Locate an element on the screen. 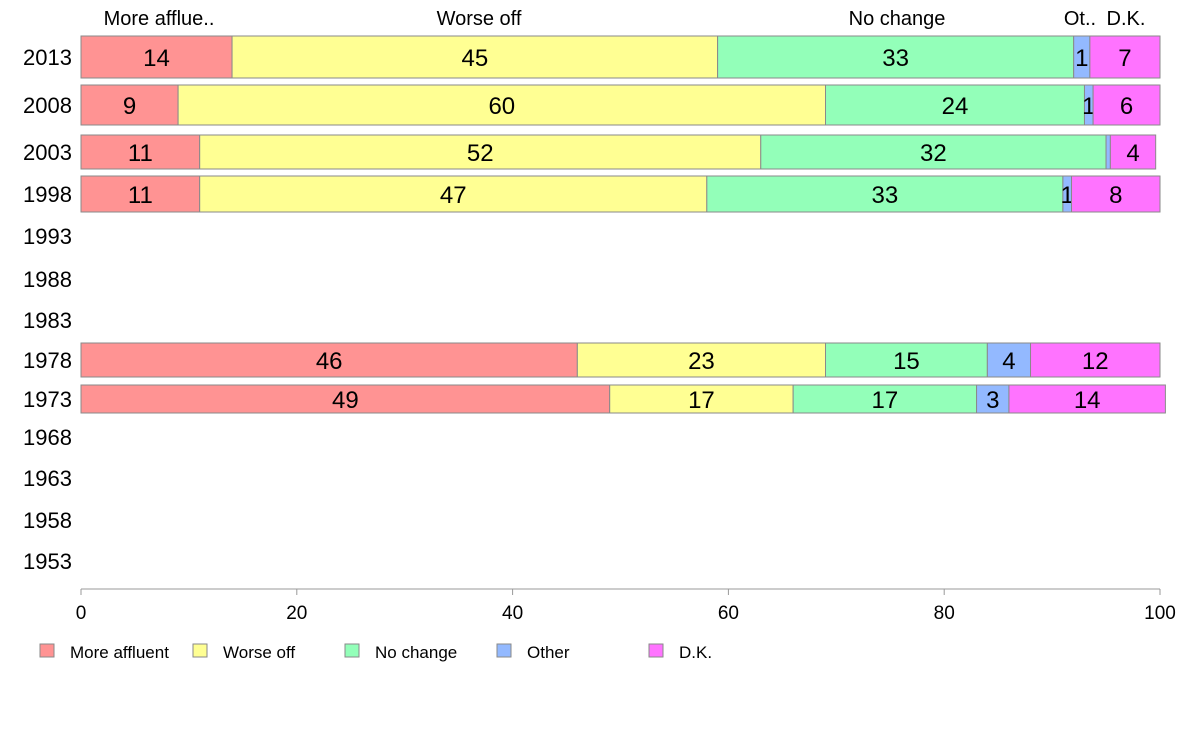 The width and height of the screenshot is (1188, 736). bar-value-label: 12 is located at coordinates (1095, 361).